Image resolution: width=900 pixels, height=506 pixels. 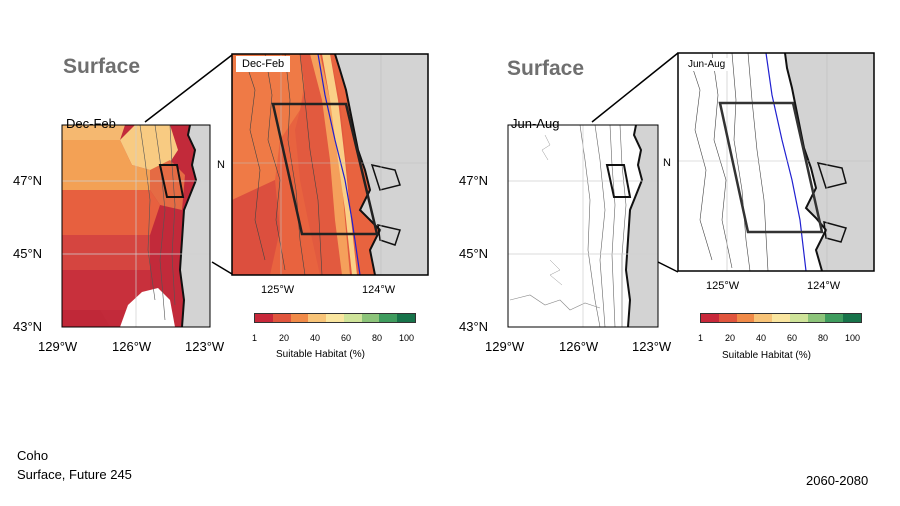 I want to click on panel2-colorbar-tick: 40, so click(x=761, y=338).